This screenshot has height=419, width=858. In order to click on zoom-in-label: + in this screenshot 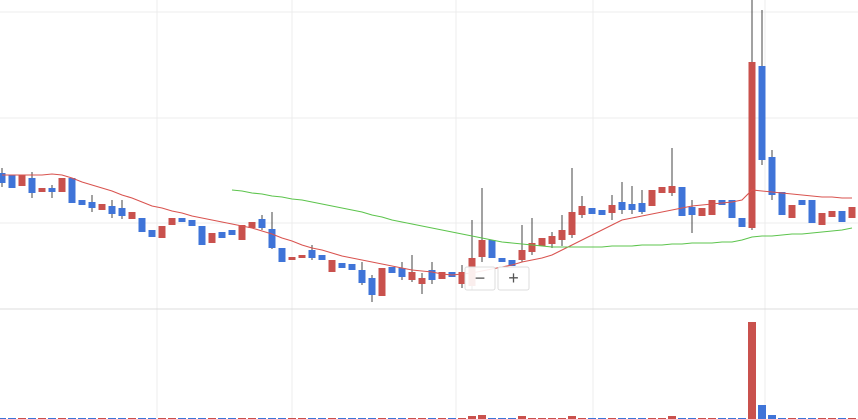, I will do `click(513, 278)`.